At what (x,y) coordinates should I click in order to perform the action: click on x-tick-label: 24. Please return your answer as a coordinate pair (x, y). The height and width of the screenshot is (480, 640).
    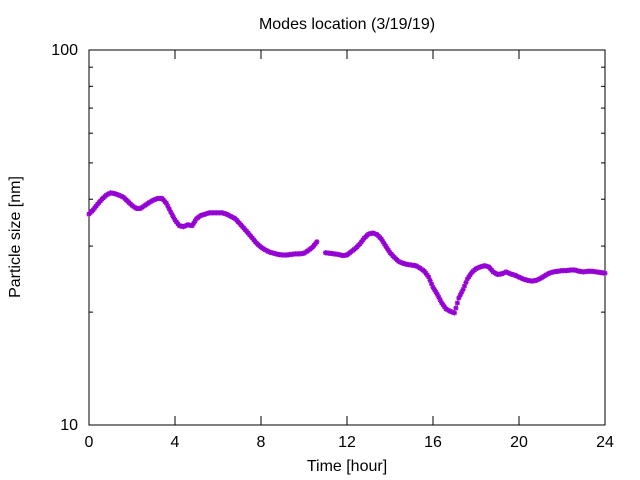
    Looking at the image, I should click on (605, 442).